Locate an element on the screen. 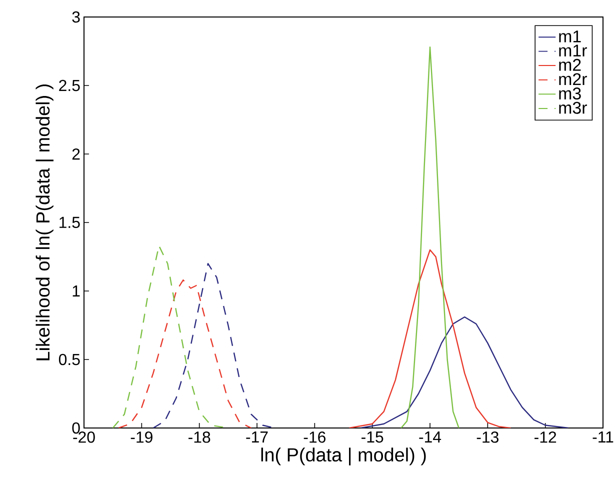 The image size is (616, 487). y-tick-label: 1.5 is located at coordinates (70, 222).